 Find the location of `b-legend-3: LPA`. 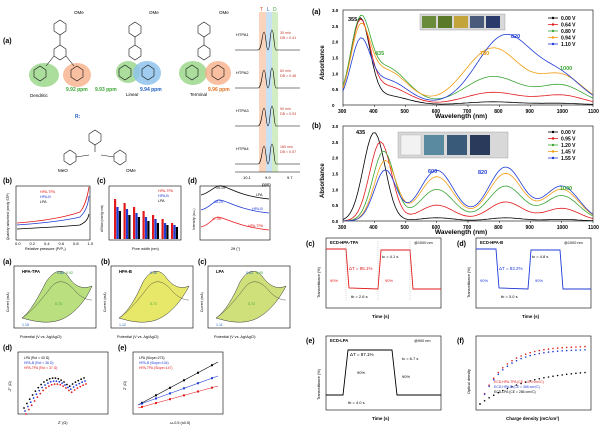

b-legend-3: LPA is located at coordinates (43, 202).